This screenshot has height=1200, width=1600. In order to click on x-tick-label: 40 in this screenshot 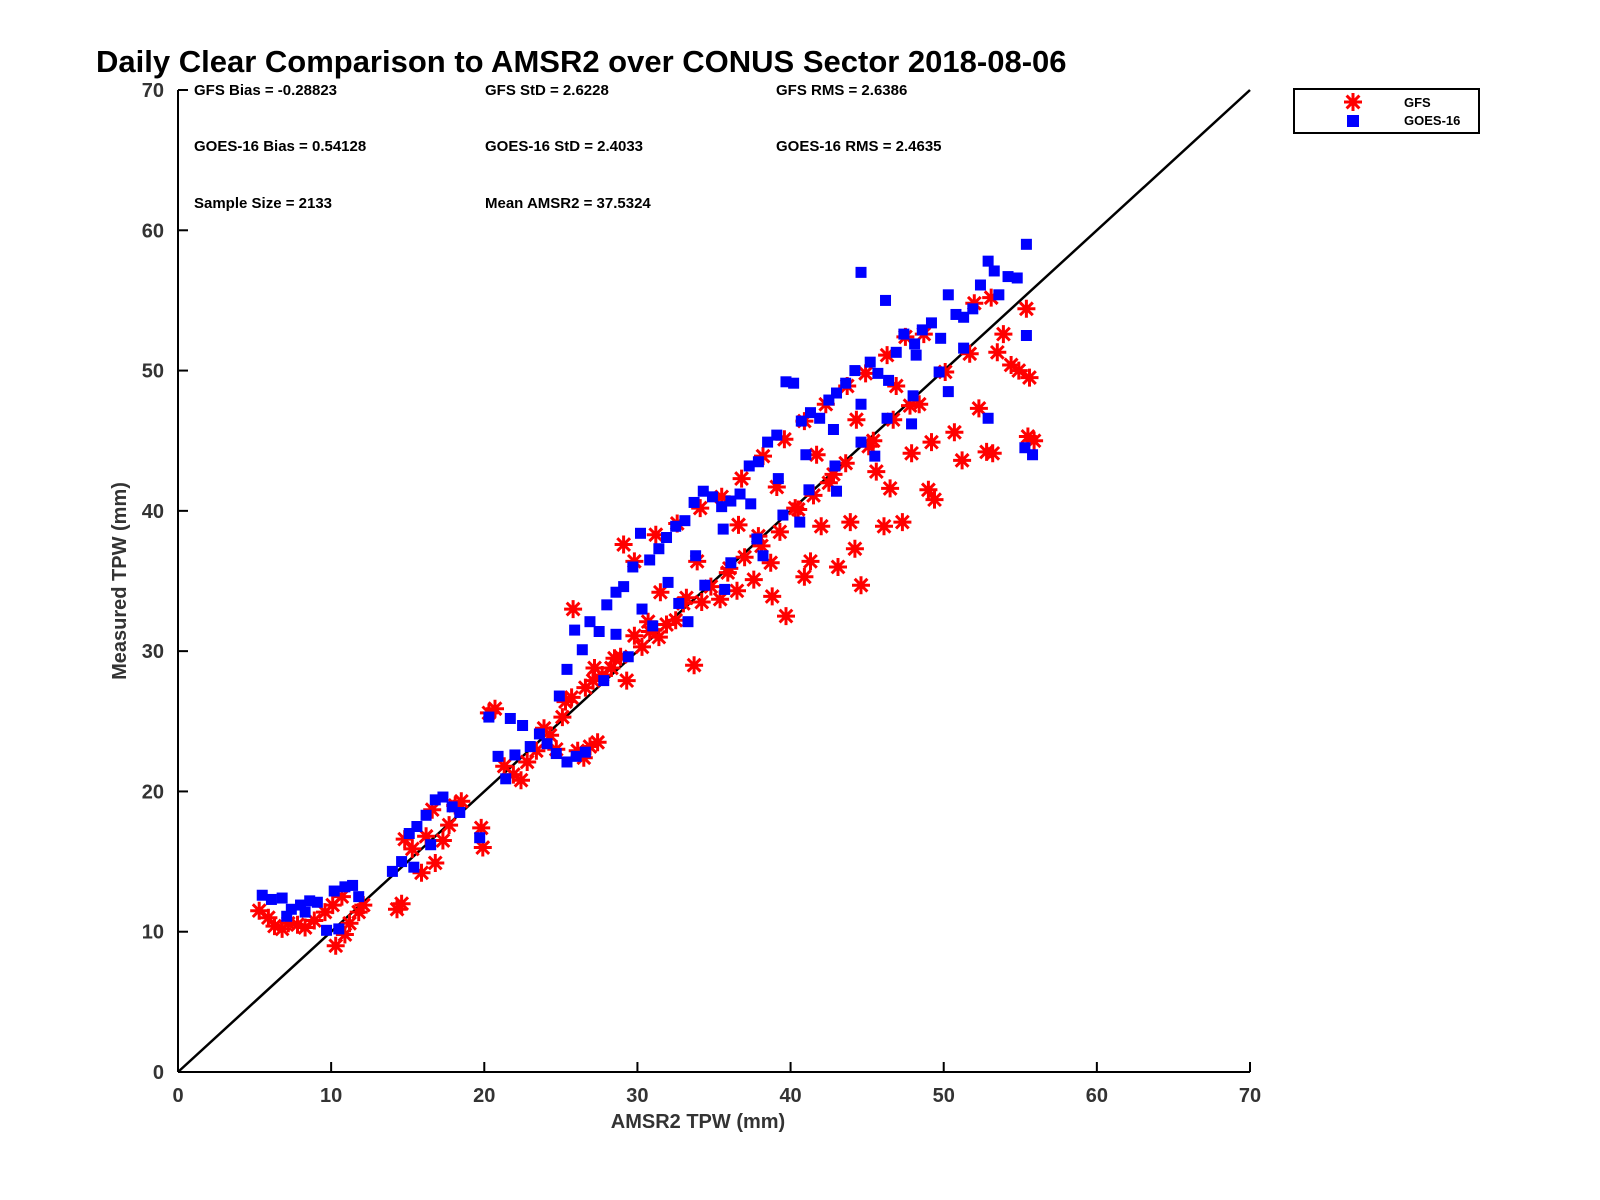, I will do `click(790, 1096)`.